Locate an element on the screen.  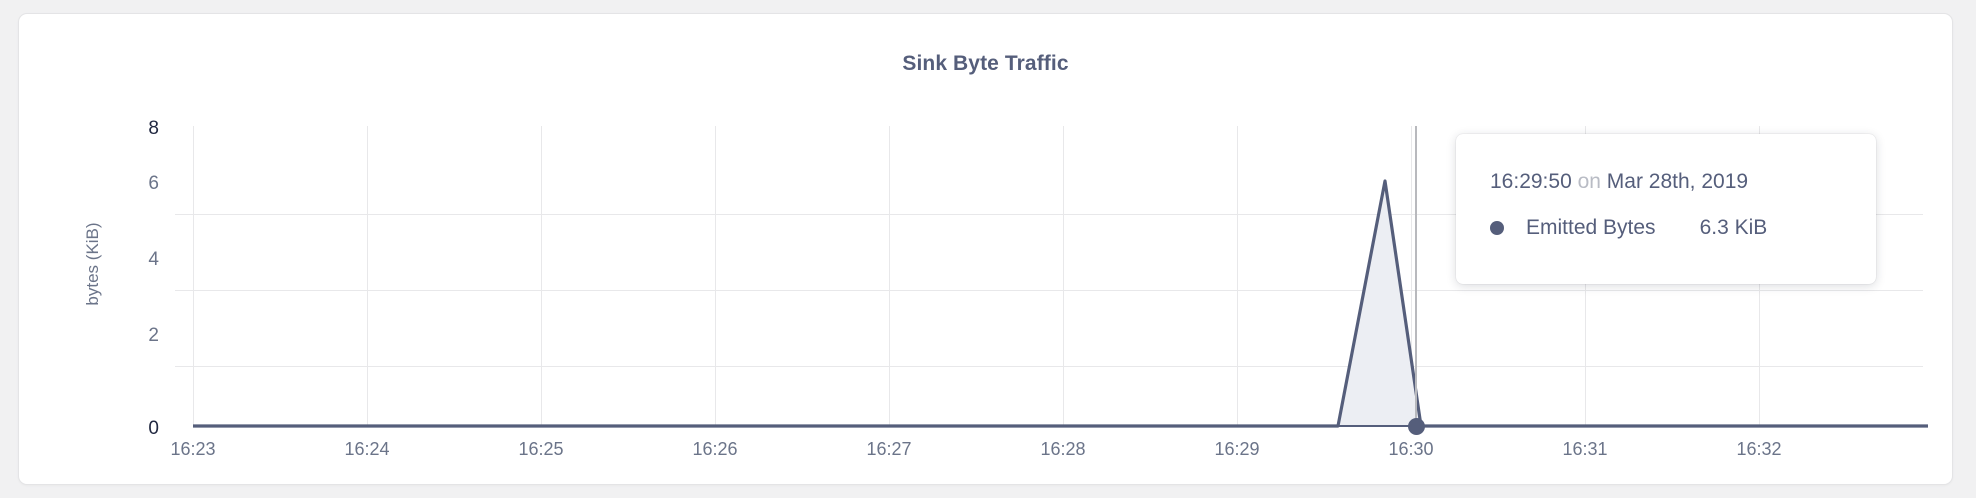
x-tick-label-1625: 16:25 is located at coordinates (541, 449).